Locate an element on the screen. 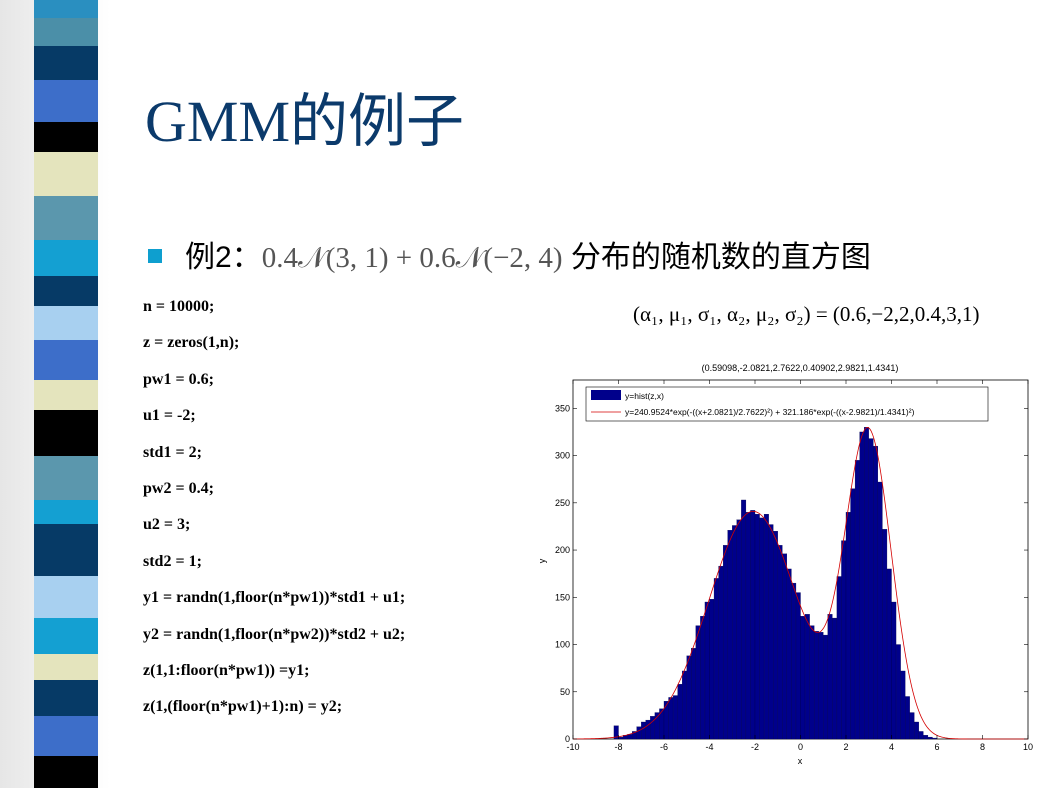 The image size is (1050, 788). code-line: pw1 = 0.6; is located at coordinates (178, 379).